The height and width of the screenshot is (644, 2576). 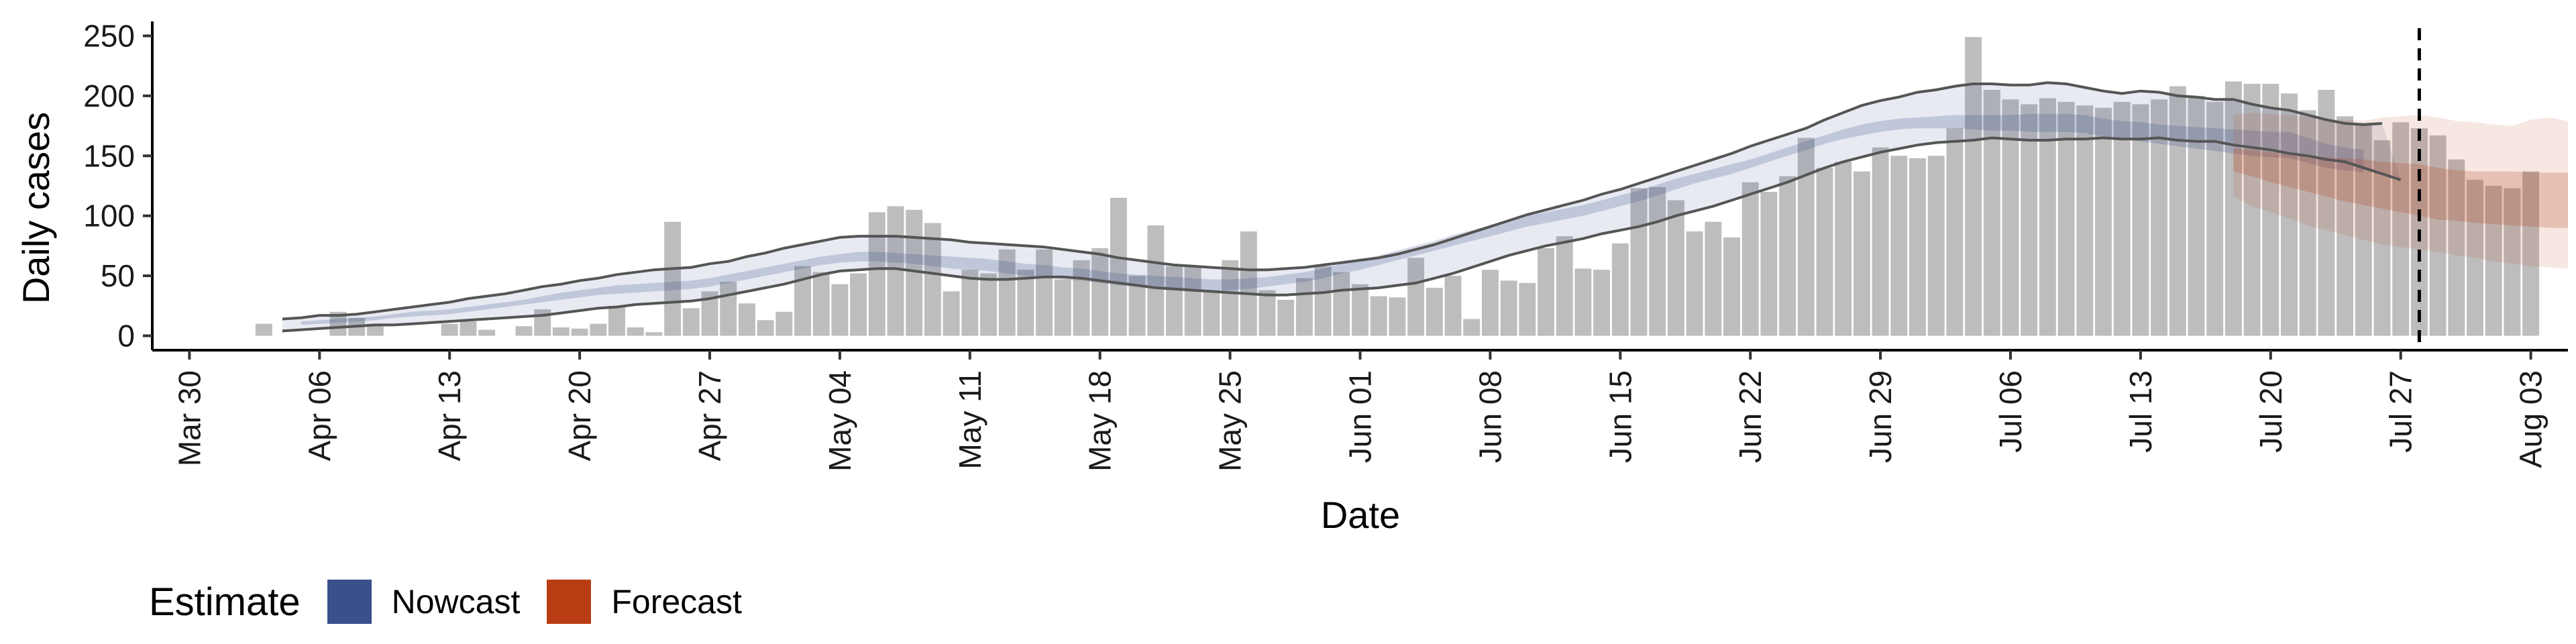 What do you see at coordinates (1489, 416) in the screenshot?
I see `x-tick-label: Jun 08` at bounding box center [1489, 416].